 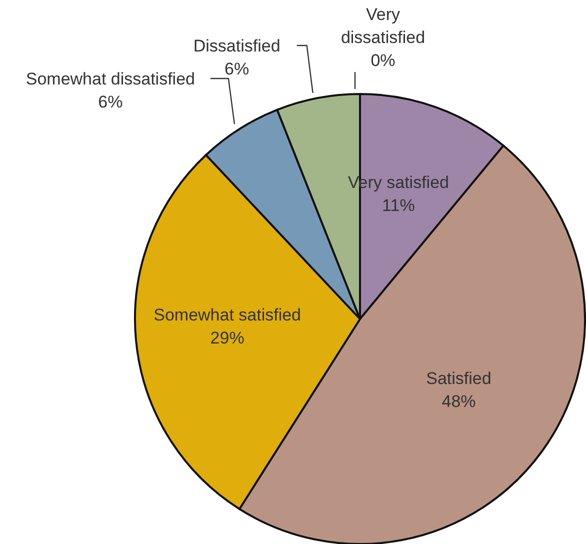 What do you see at coordinates (236, 46) in the screenshot?
I see `slice-label: Dissatisfied` at bounding box center [236, 46].